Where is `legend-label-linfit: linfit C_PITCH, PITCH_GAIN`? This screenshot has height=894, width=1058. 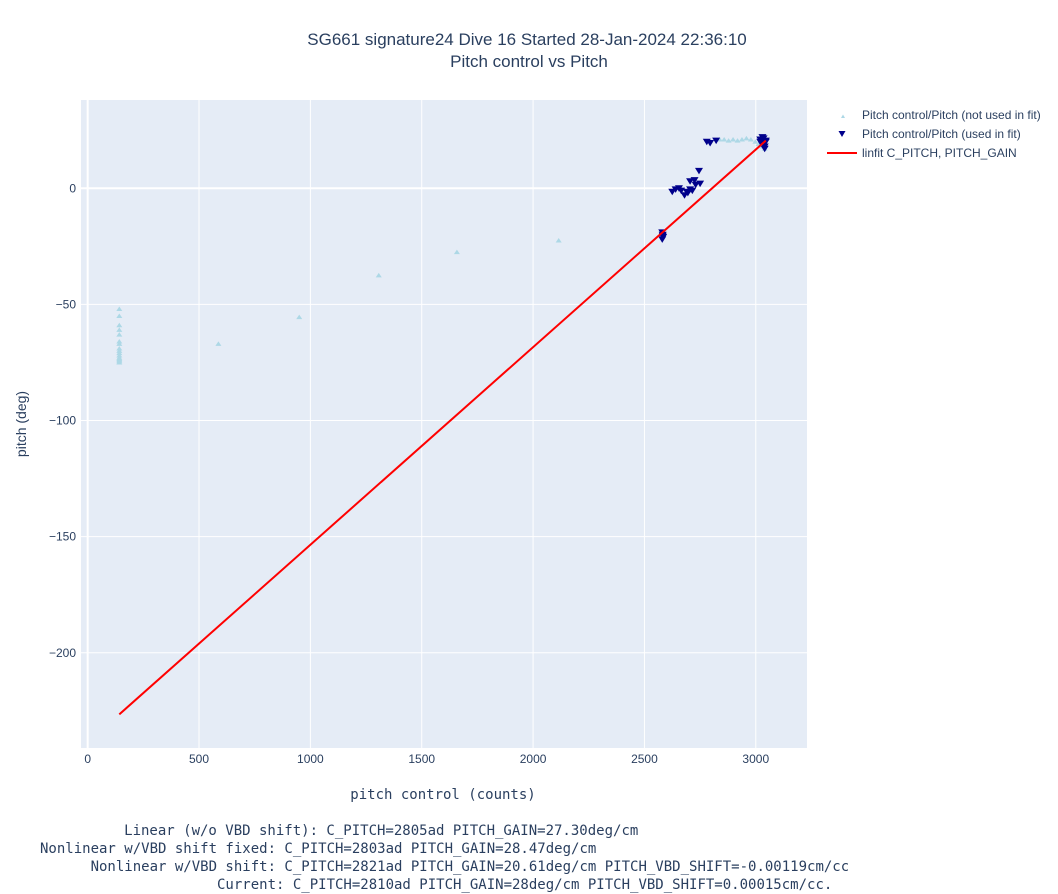
legend-label-linfit: linfit C_PITCH, PITCH_GAIN is located at coordinates (939, 153).